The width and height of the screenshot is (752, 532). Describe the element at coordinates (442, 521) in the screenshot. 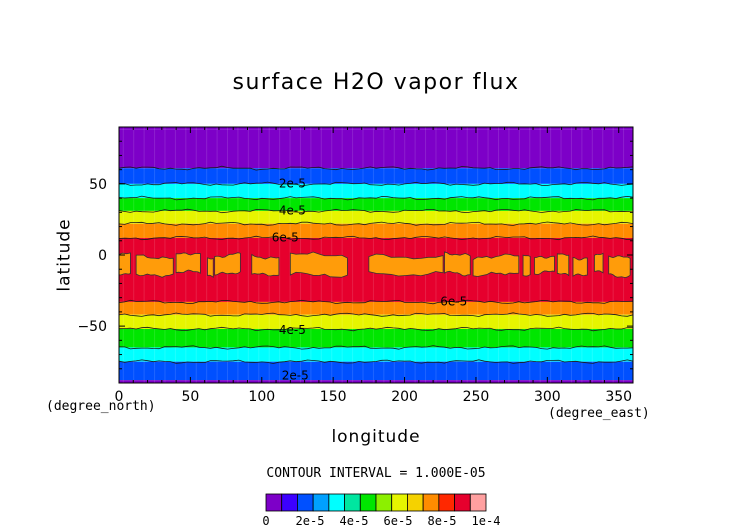

I see `colorbar-label: 8e-5` at that location.